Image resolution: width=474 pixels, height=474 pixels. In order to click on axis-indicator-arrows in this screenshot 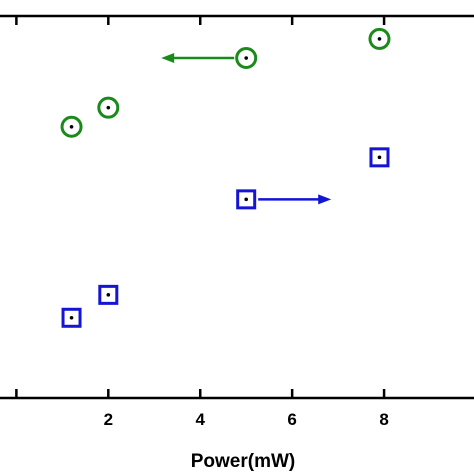, I will do `click(246, 129)`.